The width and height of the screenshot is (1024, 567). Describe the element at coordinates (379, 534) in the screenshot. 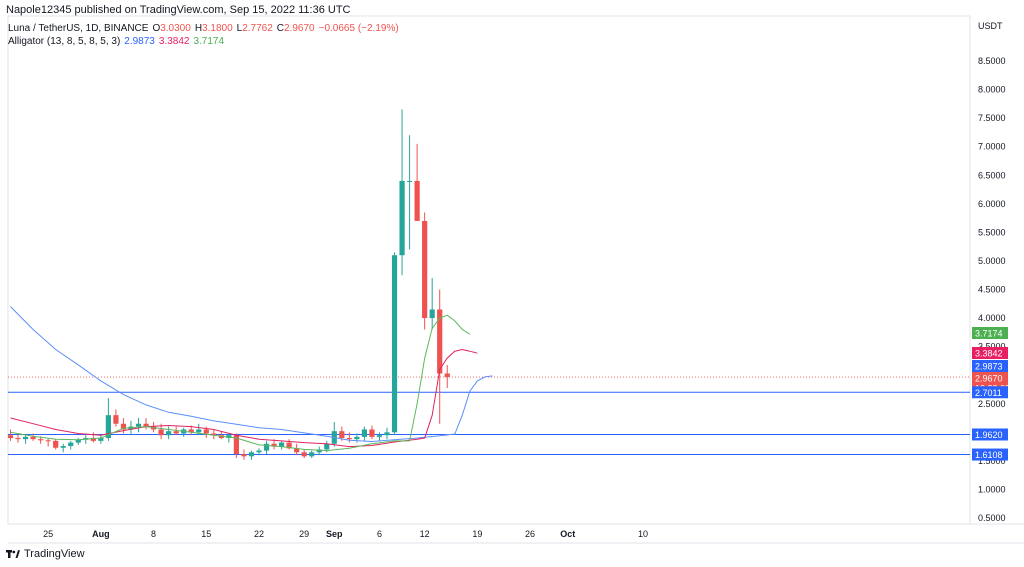

I see `x-tick-label: 6` at that location.